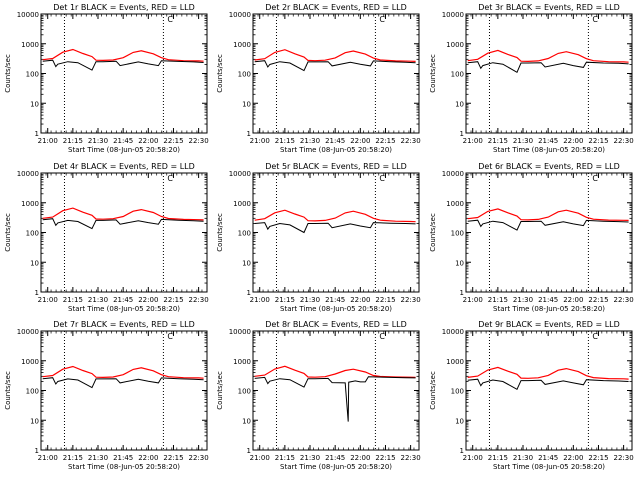  What do you see at coordinates (336, 324) in the screenshot?
I see `panel-title: Det 8r BLACK = Events, RED = LLD` at bounding box center [336, 324].